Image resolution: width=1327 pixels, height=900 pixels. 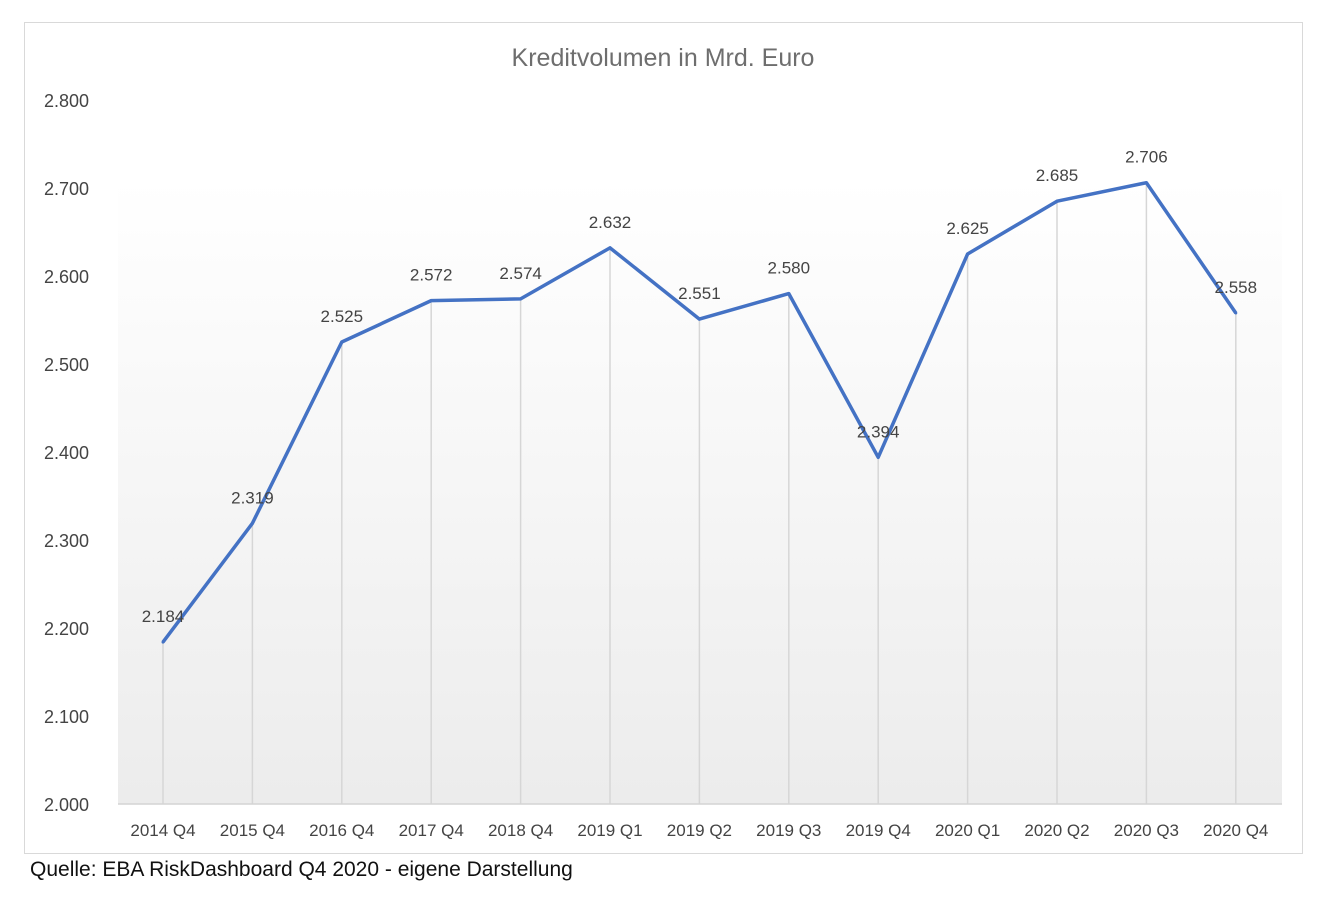 What do you see at coordinates (663, 58) in the screenshot?
I see `chart-title: Kreditvolumen in Mrd. Euro` at bounding box center [663, 58].